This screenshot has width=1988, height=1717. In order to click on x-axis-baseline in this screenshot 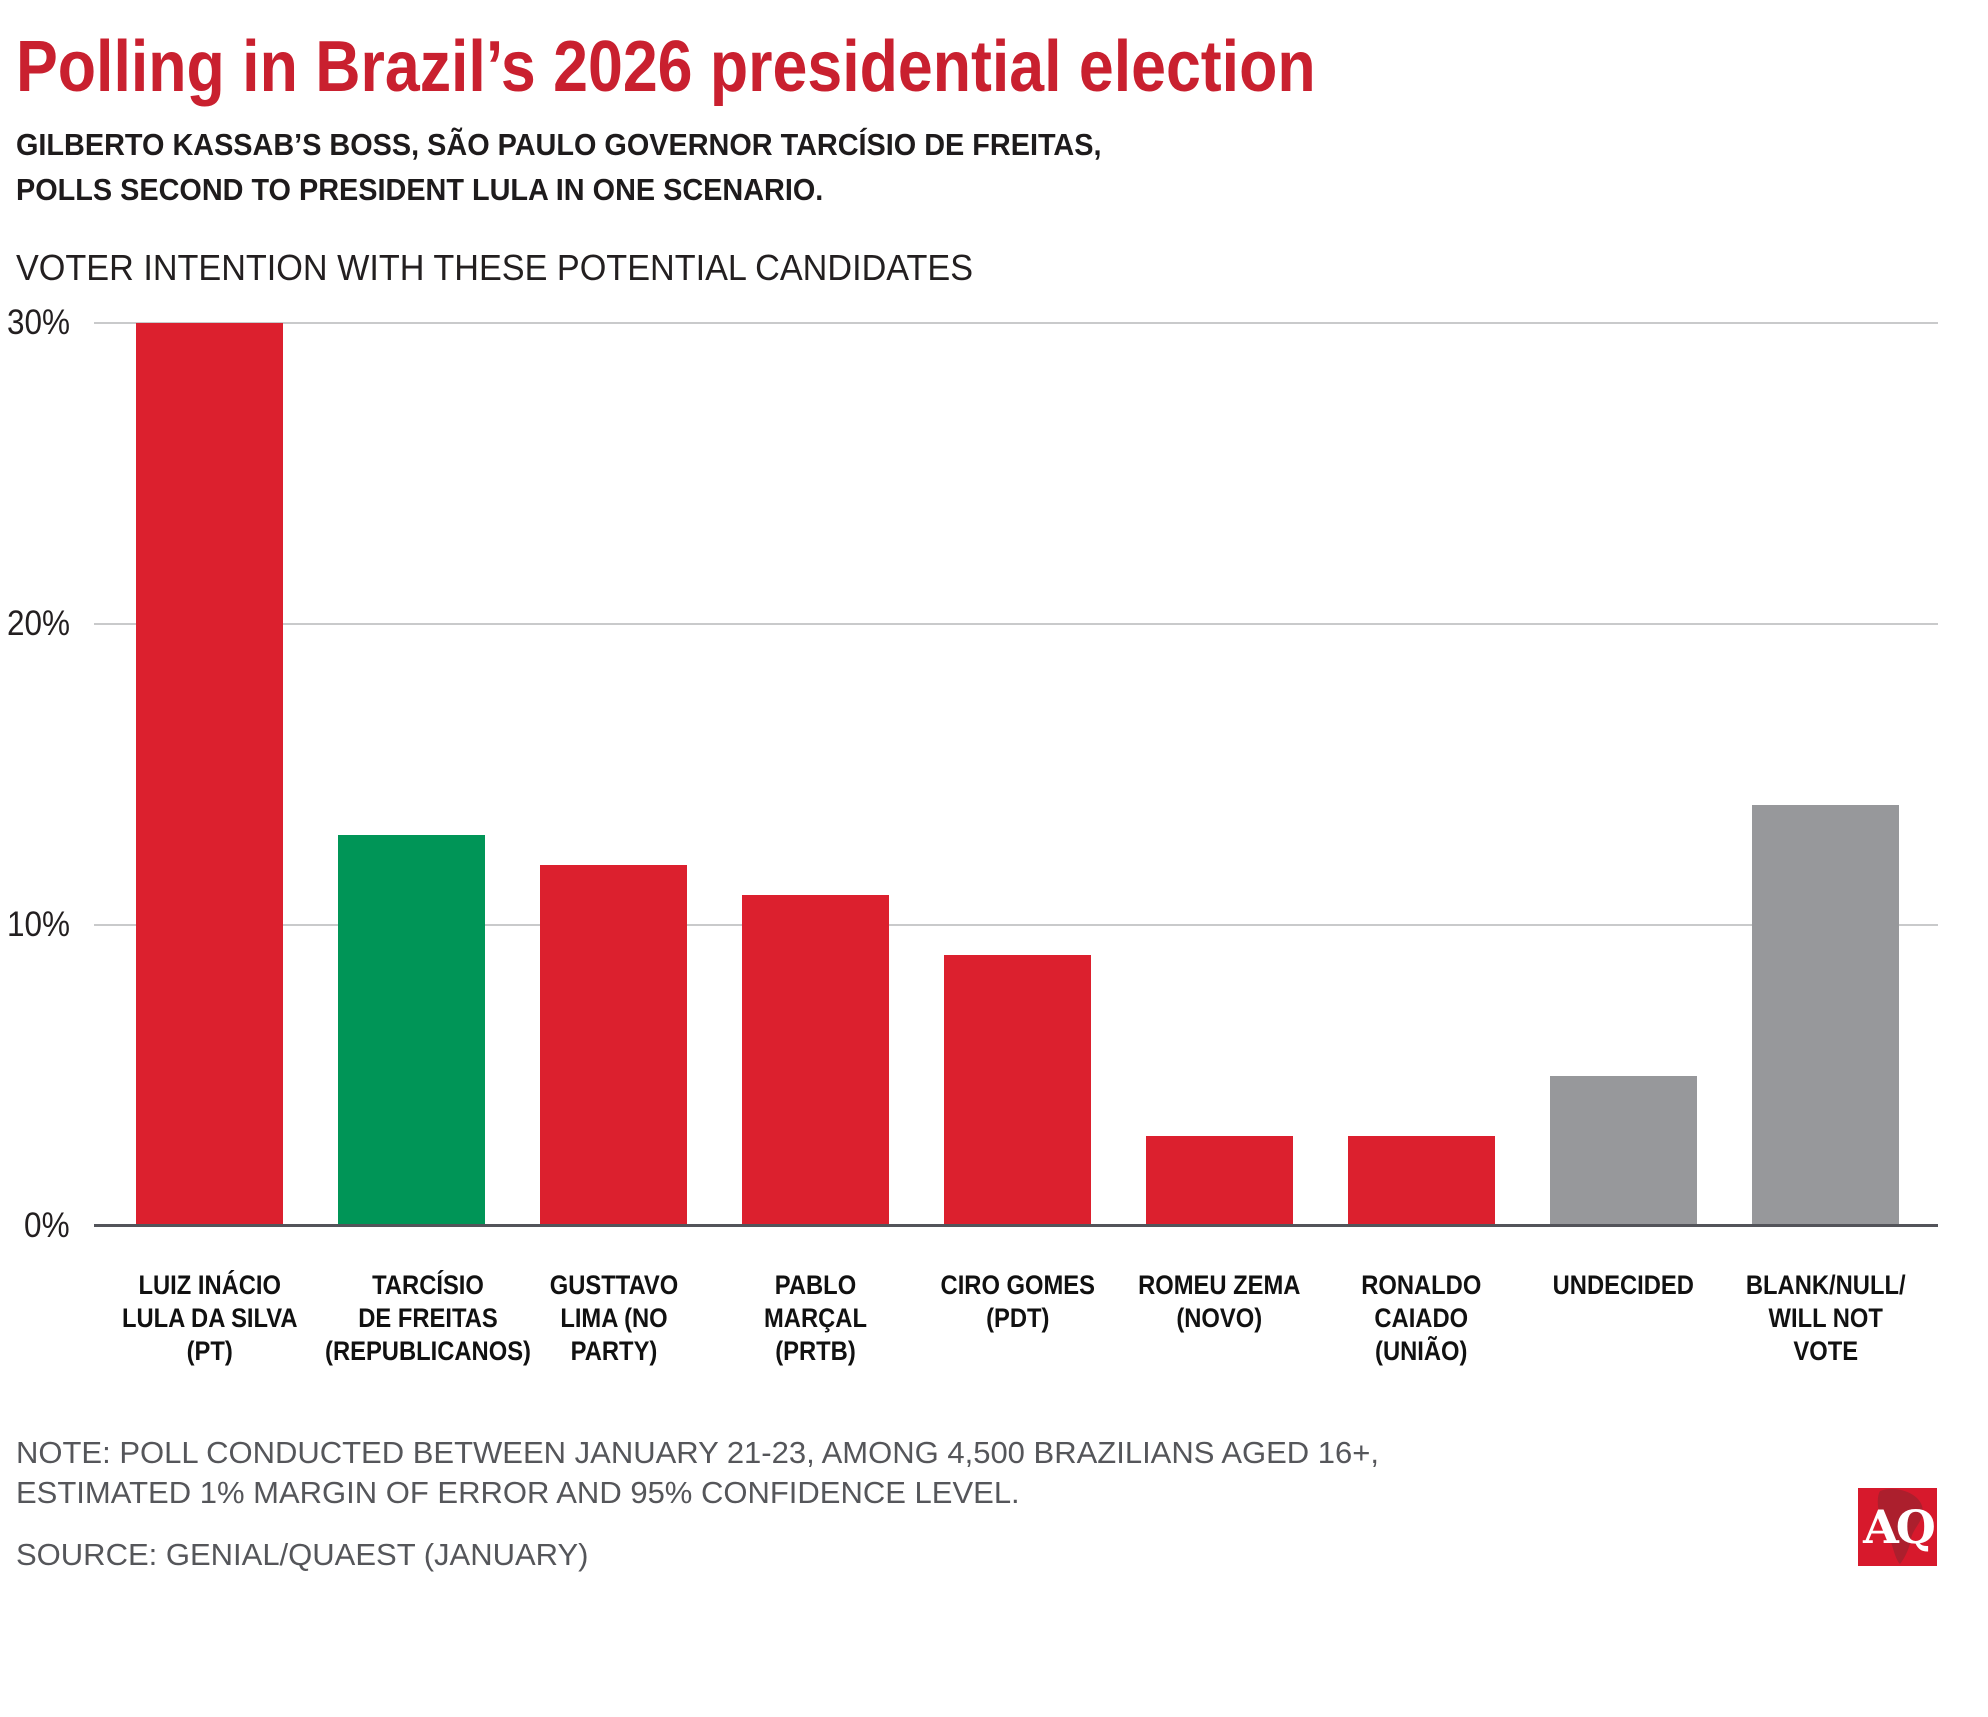, I will do `click(1016, 1225)`.